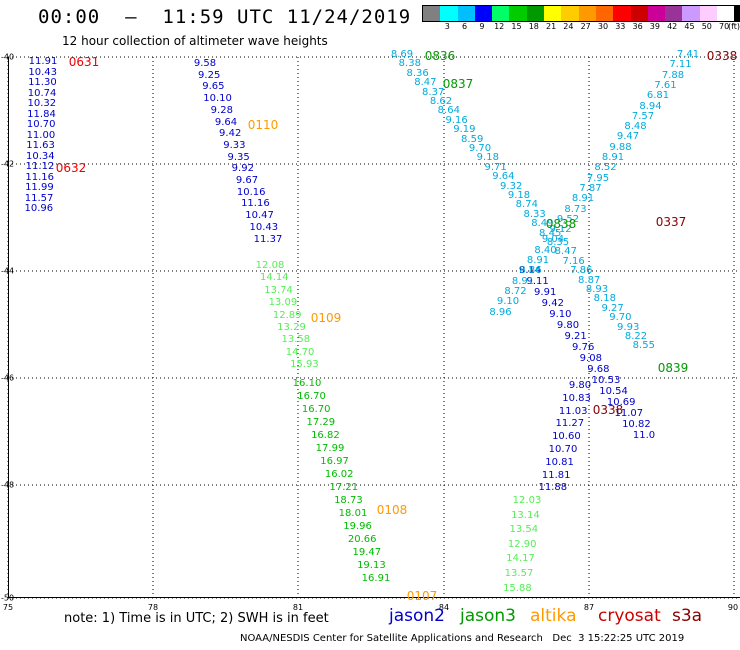 The image size is (740, 650). I want to click on wave-height-value: 10.60, so click(566, 437).